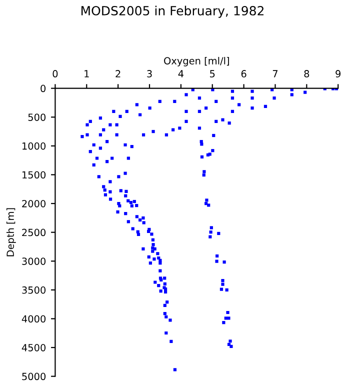 Image resolution: width=345 pixels, height=384 pixels. Describe the element at coordinates (37, 117) in the screenshot. I see `y-tick-label: 500` at that location.